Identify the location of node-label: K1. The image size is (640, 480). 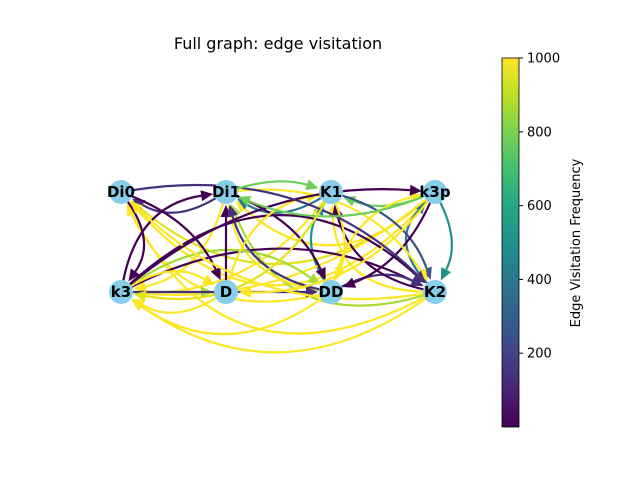
(331, 192).